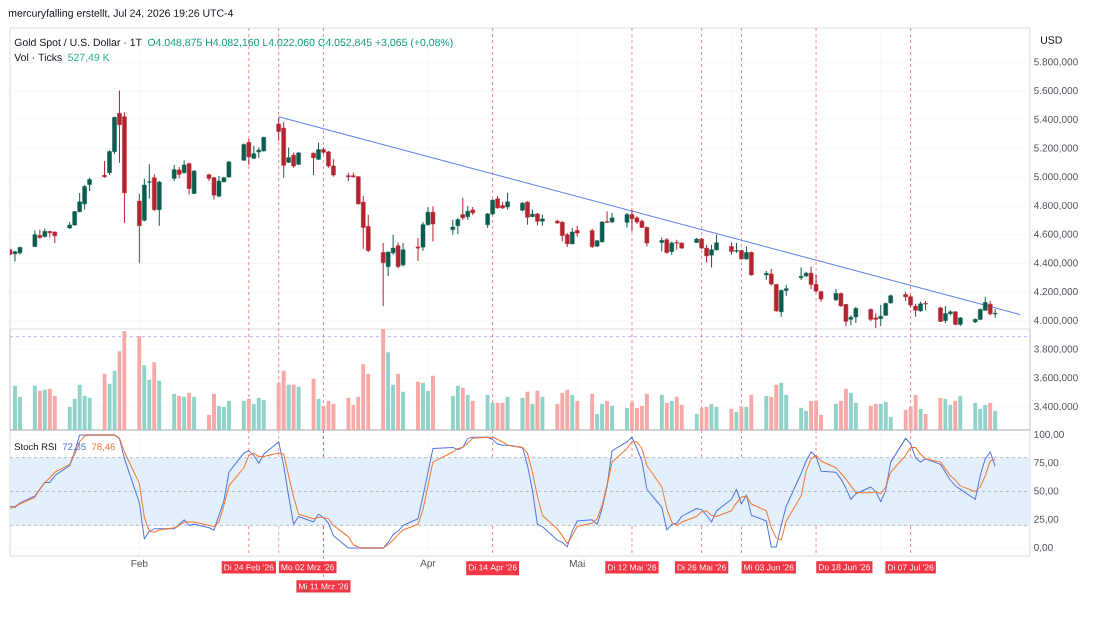 This screenshot has width=1100, height=638. Describe the element at coordinates (632, 567) in the screenshot. I see `ref-line-label: Di 12 Mai '26` at that location.